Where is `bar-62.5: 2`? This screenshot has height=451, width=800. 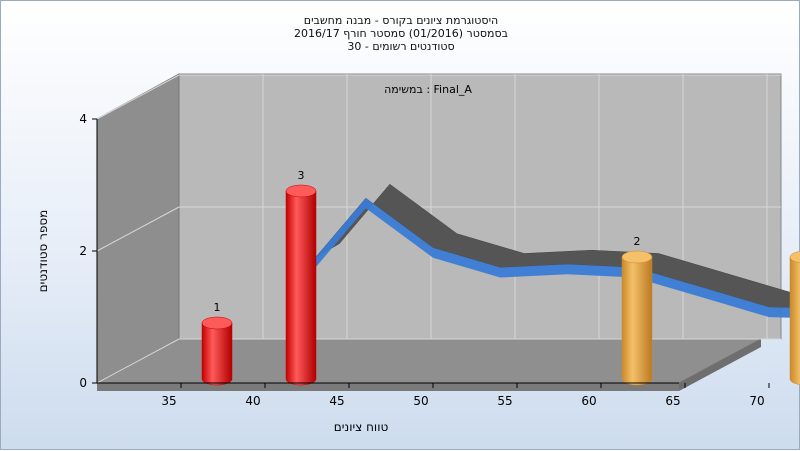 bar-62.5: 2 is located at coordinates (637, 310).